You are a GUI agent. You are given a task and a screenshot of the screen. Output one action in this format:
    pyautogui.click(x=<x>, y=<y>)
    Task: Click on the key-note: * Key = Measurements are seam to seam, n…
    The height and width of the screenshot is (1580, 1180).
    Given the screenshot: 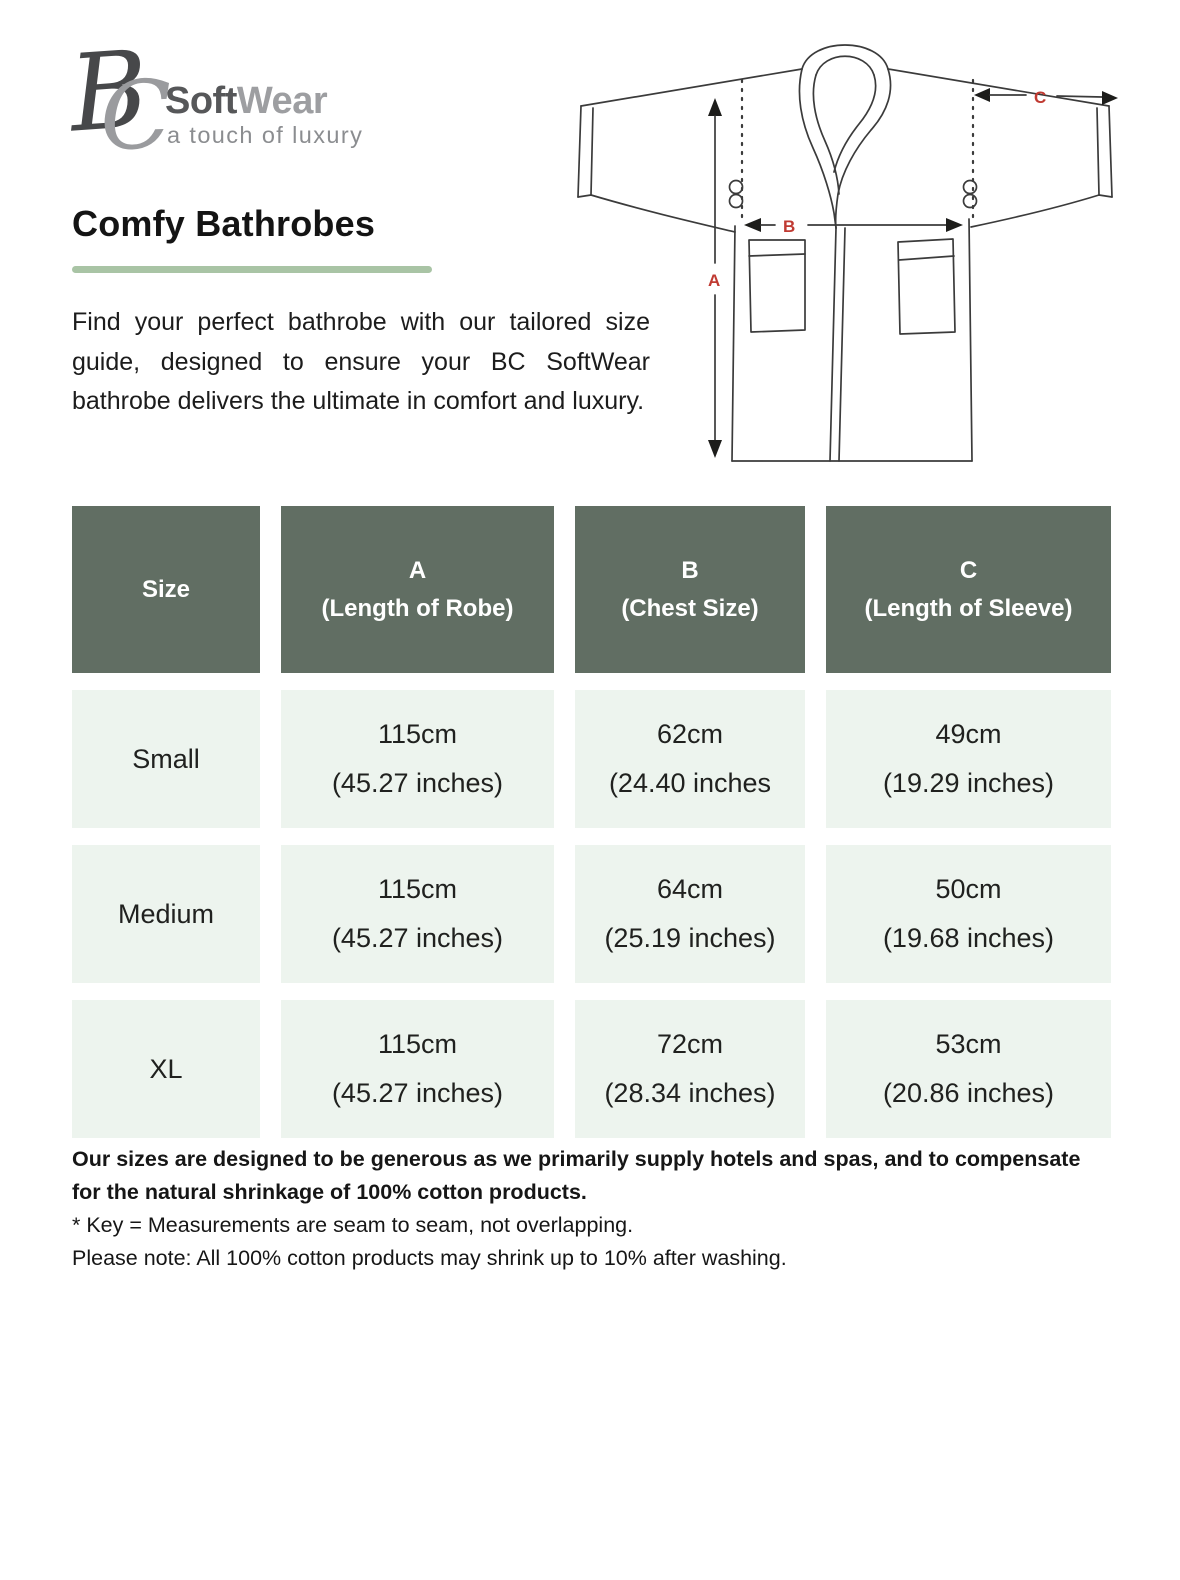 What is the action you would take?
    pyautogui.click(x=353, y=1225)
    